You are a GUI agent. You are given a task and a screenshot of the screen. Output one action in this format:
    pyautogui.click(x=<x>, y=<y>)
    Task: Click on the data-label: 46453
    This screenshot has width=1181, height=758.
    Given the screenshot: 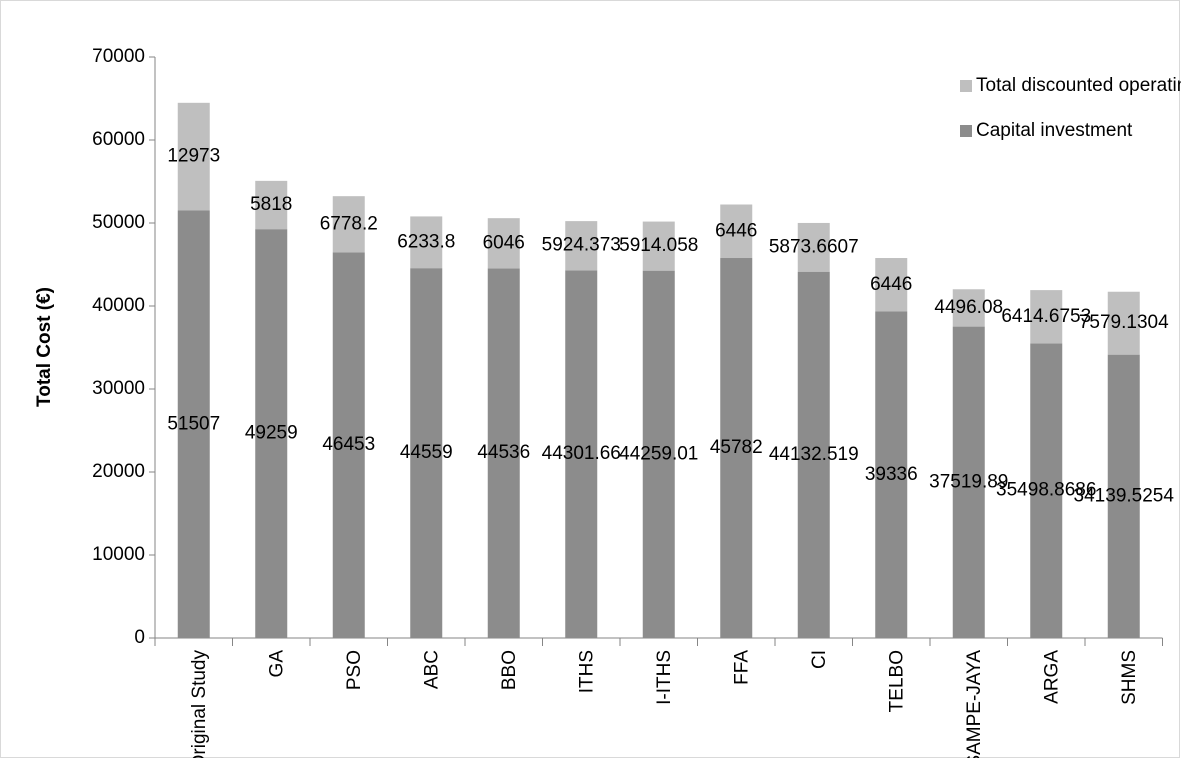 What is the action you would take?
    pyautogui.click(x=348, y=444)
    